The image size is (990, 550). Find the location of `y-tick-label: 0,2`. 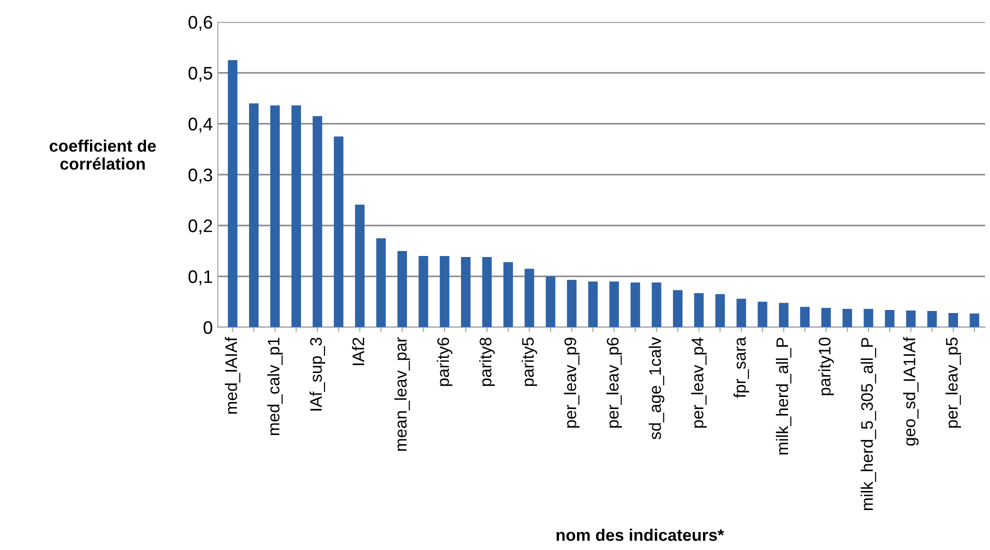

y-tick-label: 0,2 is located at coordinates (200, 226).